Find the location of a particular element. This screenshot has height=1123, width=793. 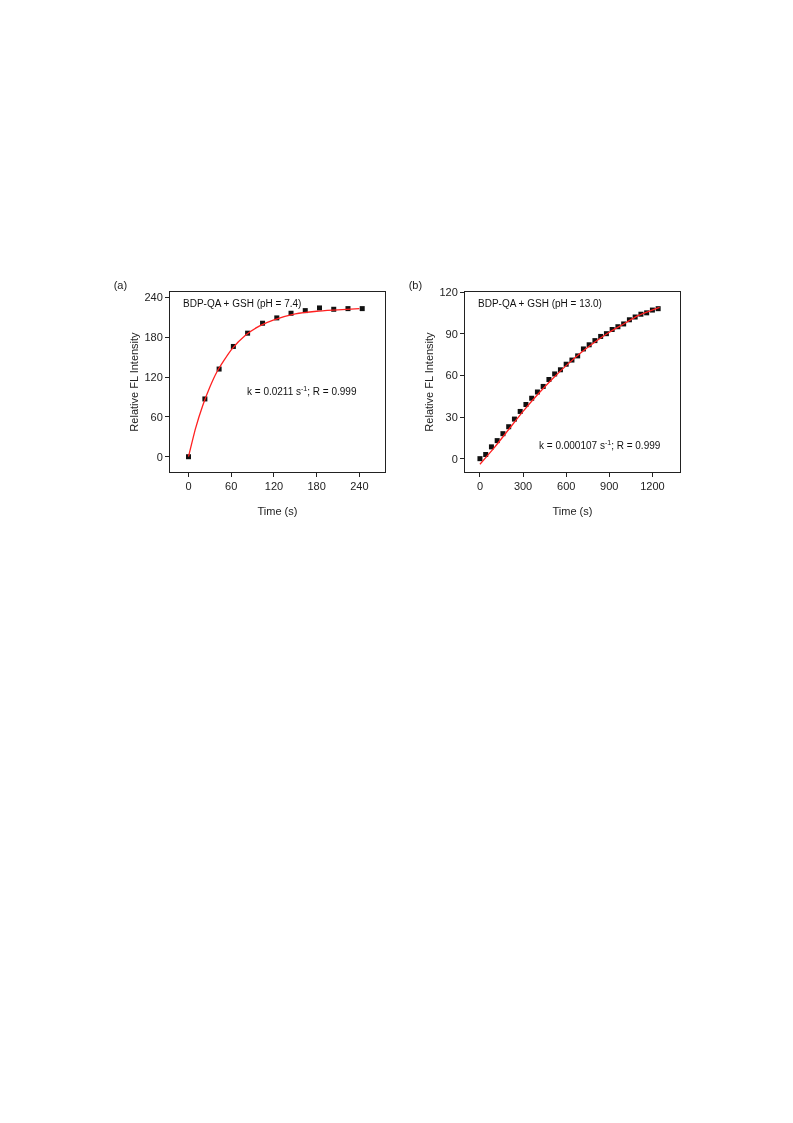

x-tick-label: 120 is located at coordinates (274, 486).